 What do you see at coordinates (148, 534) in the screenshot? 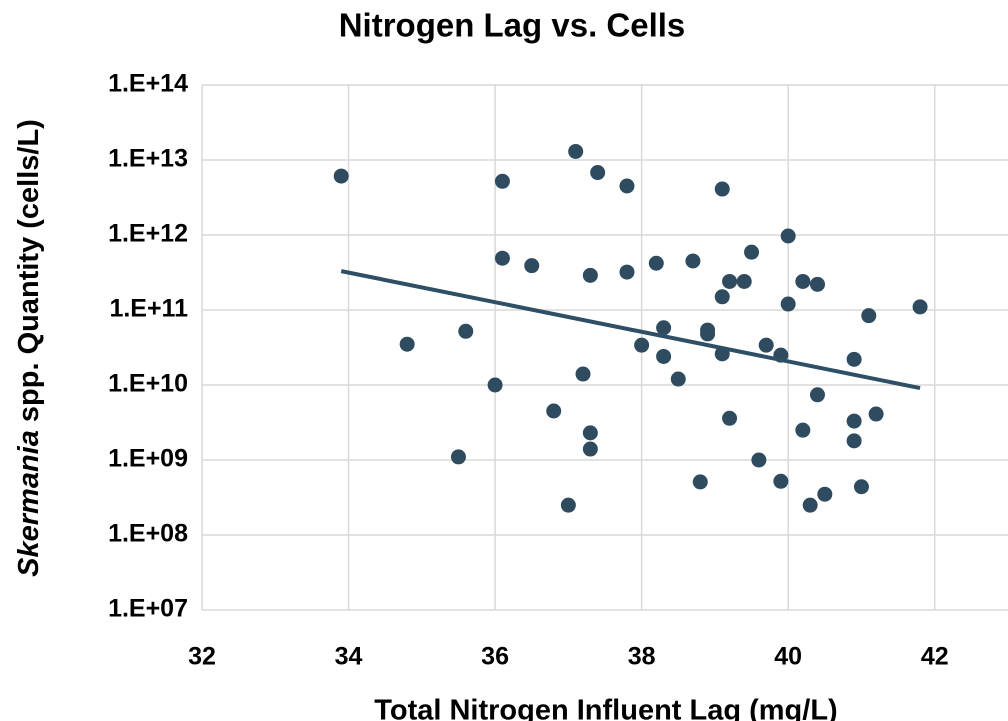
I see `y-tick-label: 1.E+08` at bounding box center [148, 534].